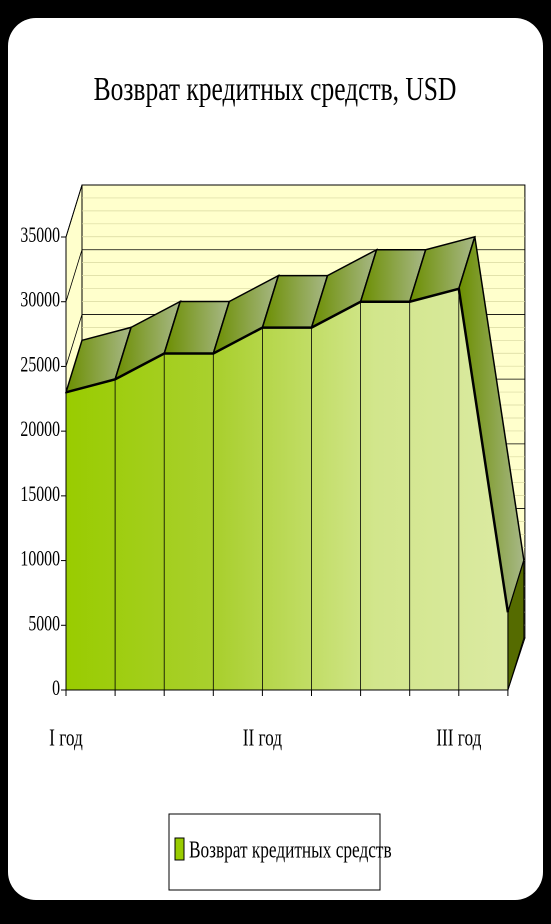 The image size is (551, 924). I want to click on y-tick-label: 5000, so click(44, 624).